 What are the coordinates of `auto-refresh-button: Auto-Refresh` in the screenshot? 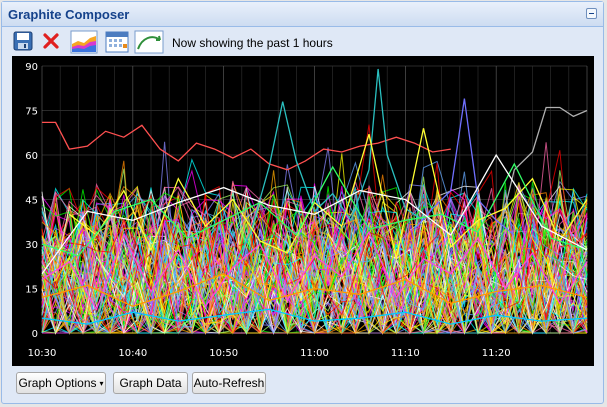 It's located at (229, 383).